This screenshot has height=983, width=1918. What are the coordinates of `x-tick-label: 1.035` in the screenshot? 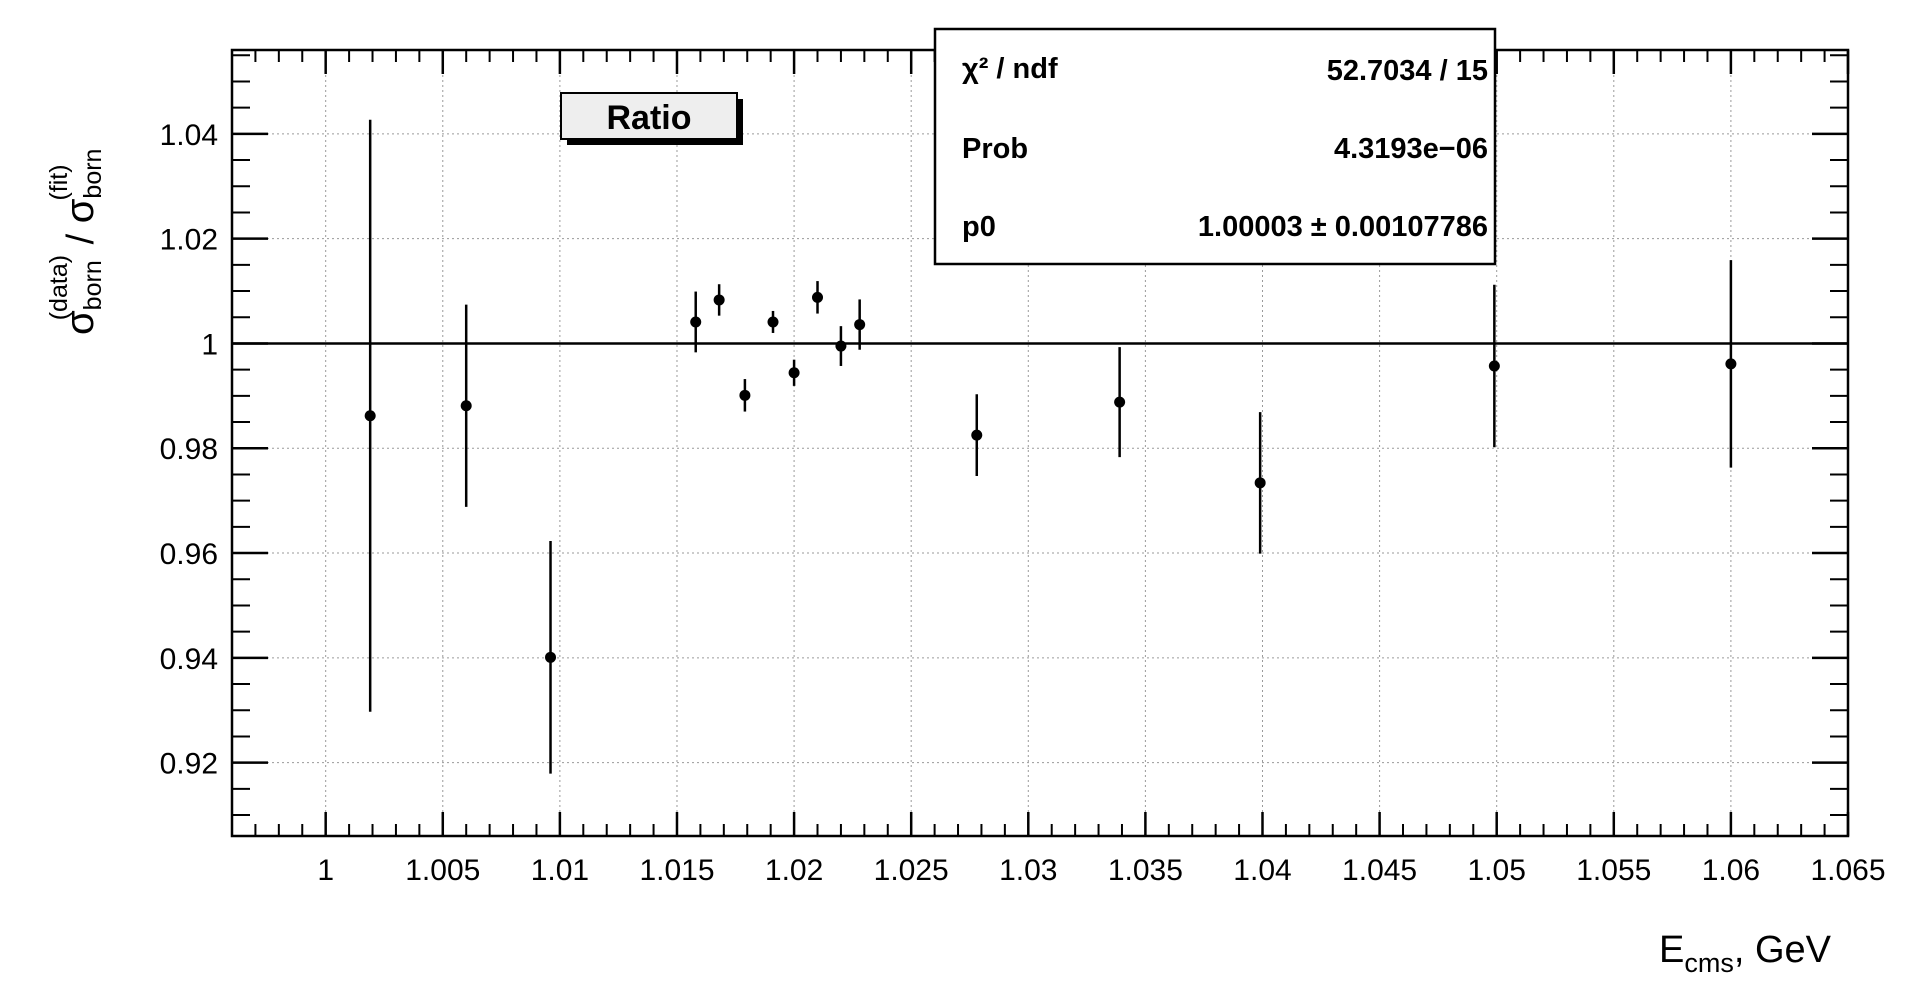 It's located at (1145, 870).